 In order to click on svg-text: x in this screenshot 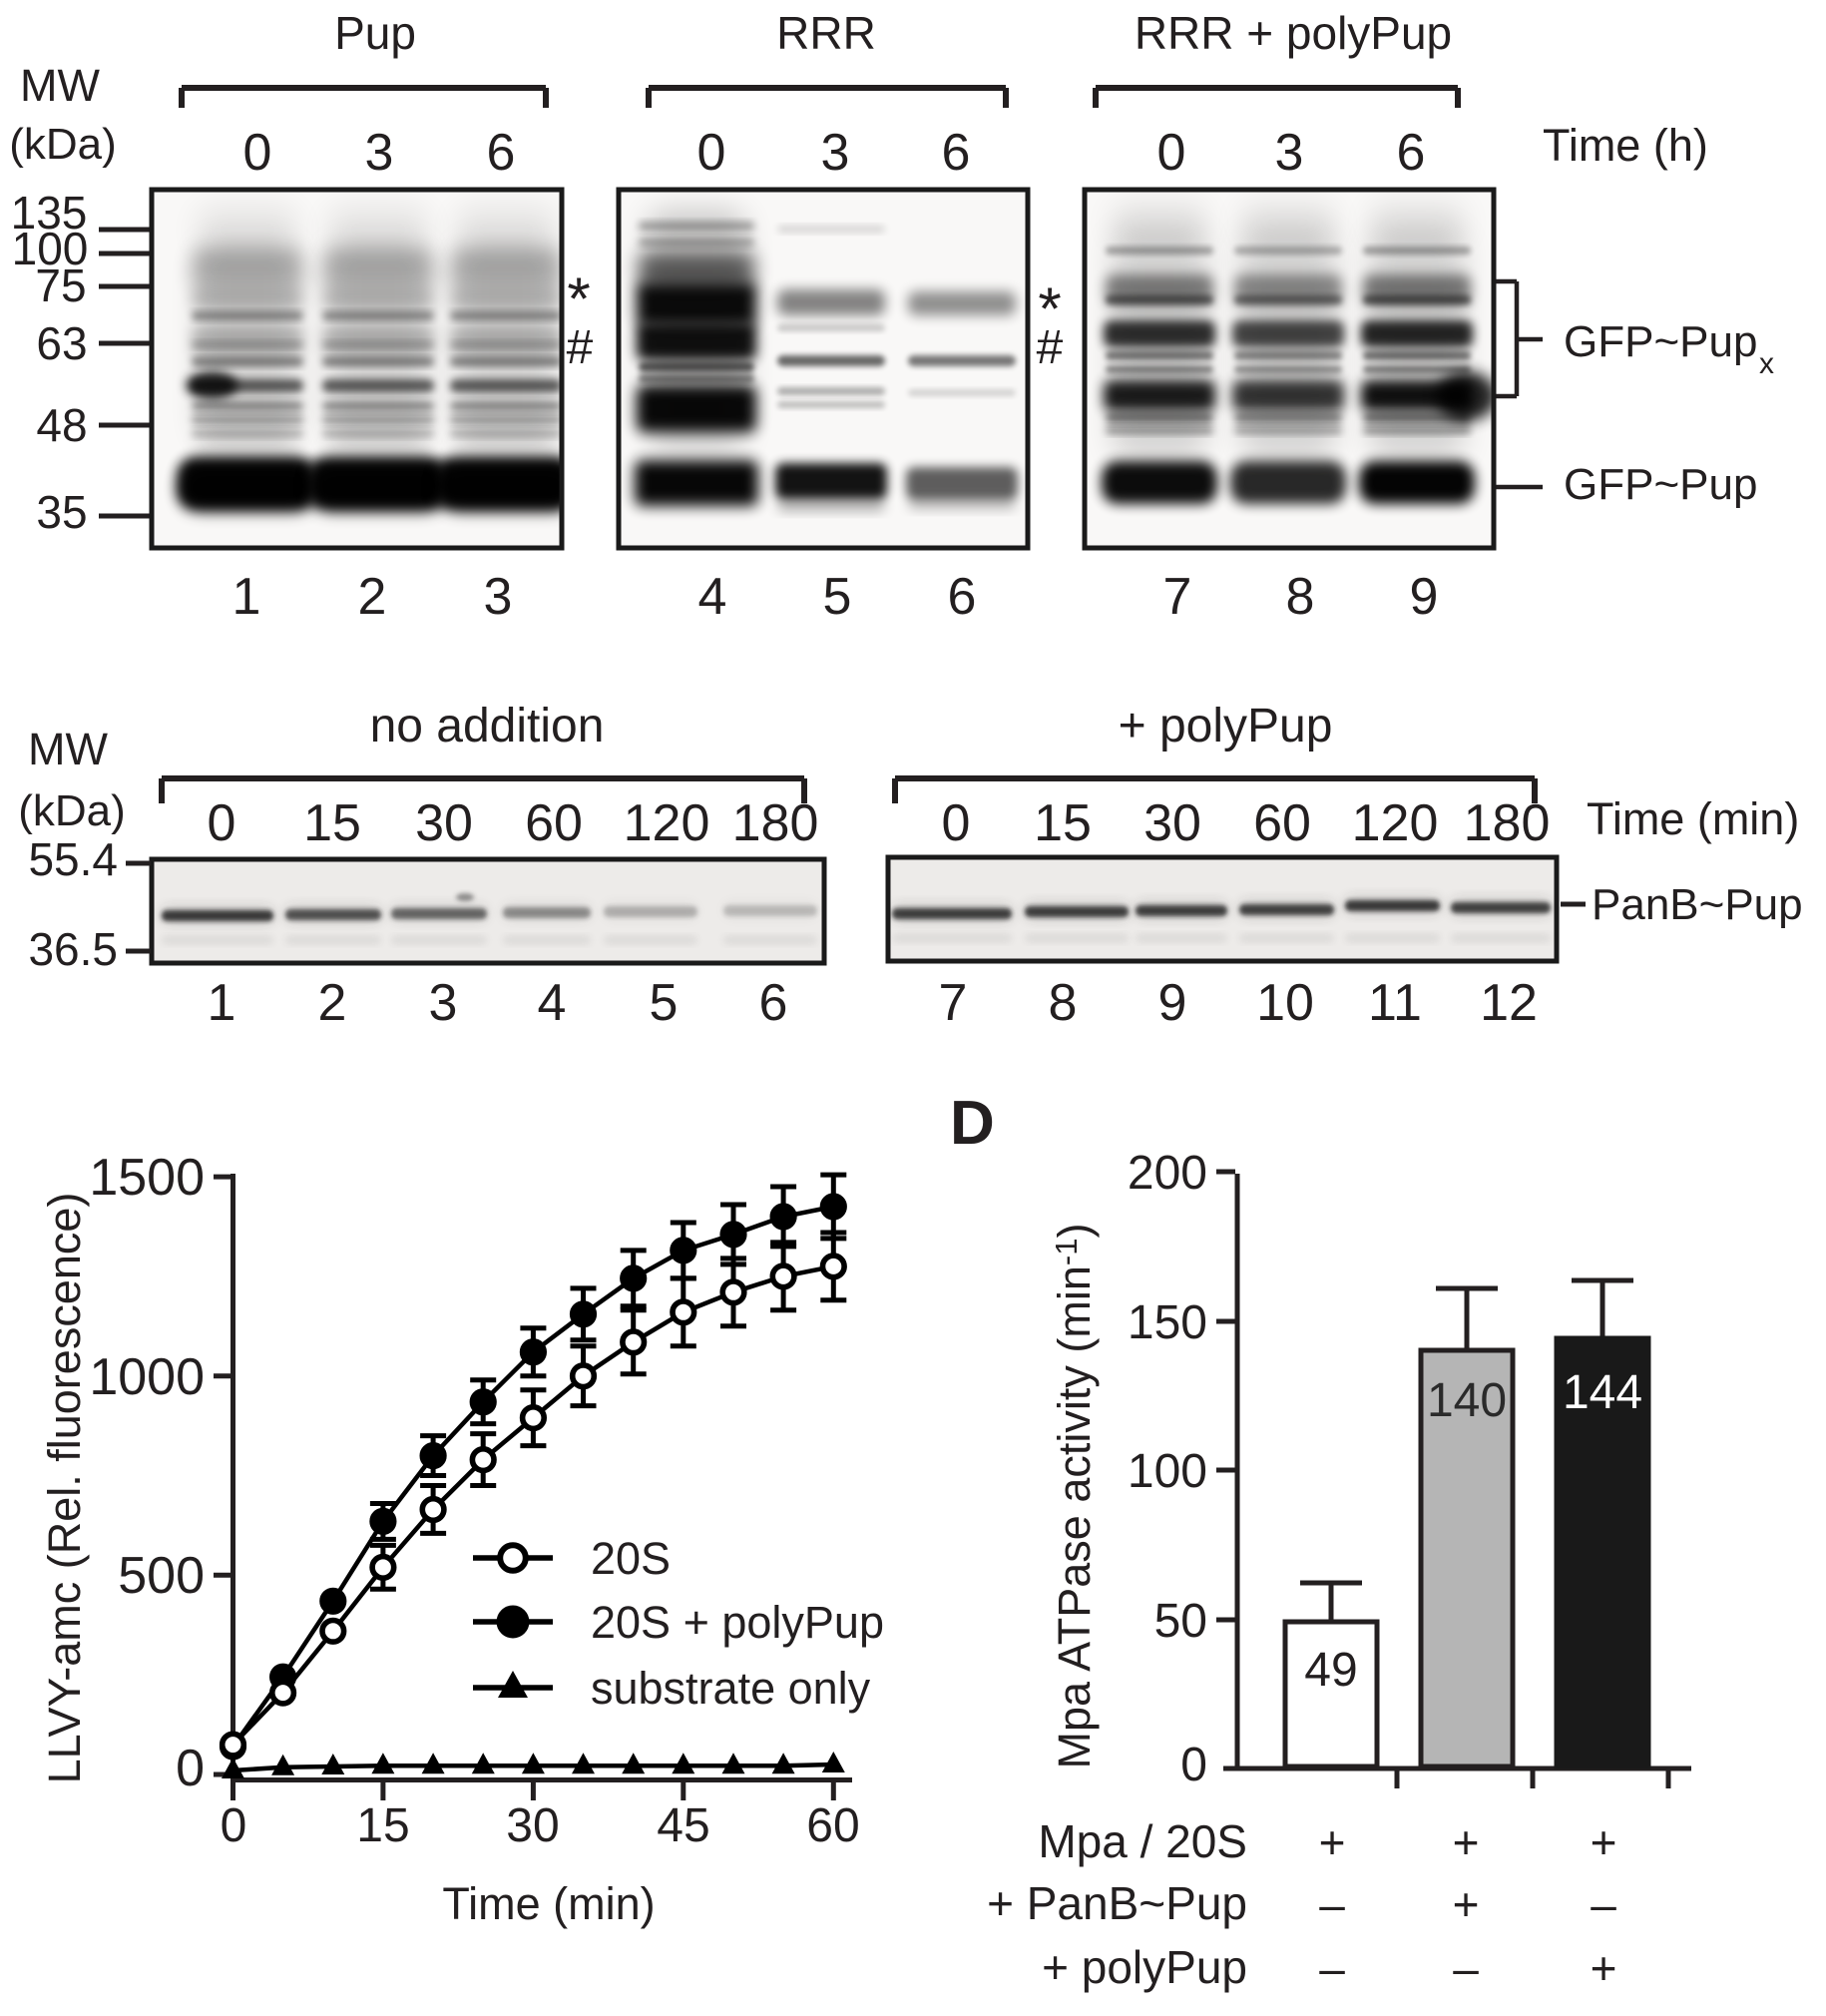, I will do `click(1766, 363)`.